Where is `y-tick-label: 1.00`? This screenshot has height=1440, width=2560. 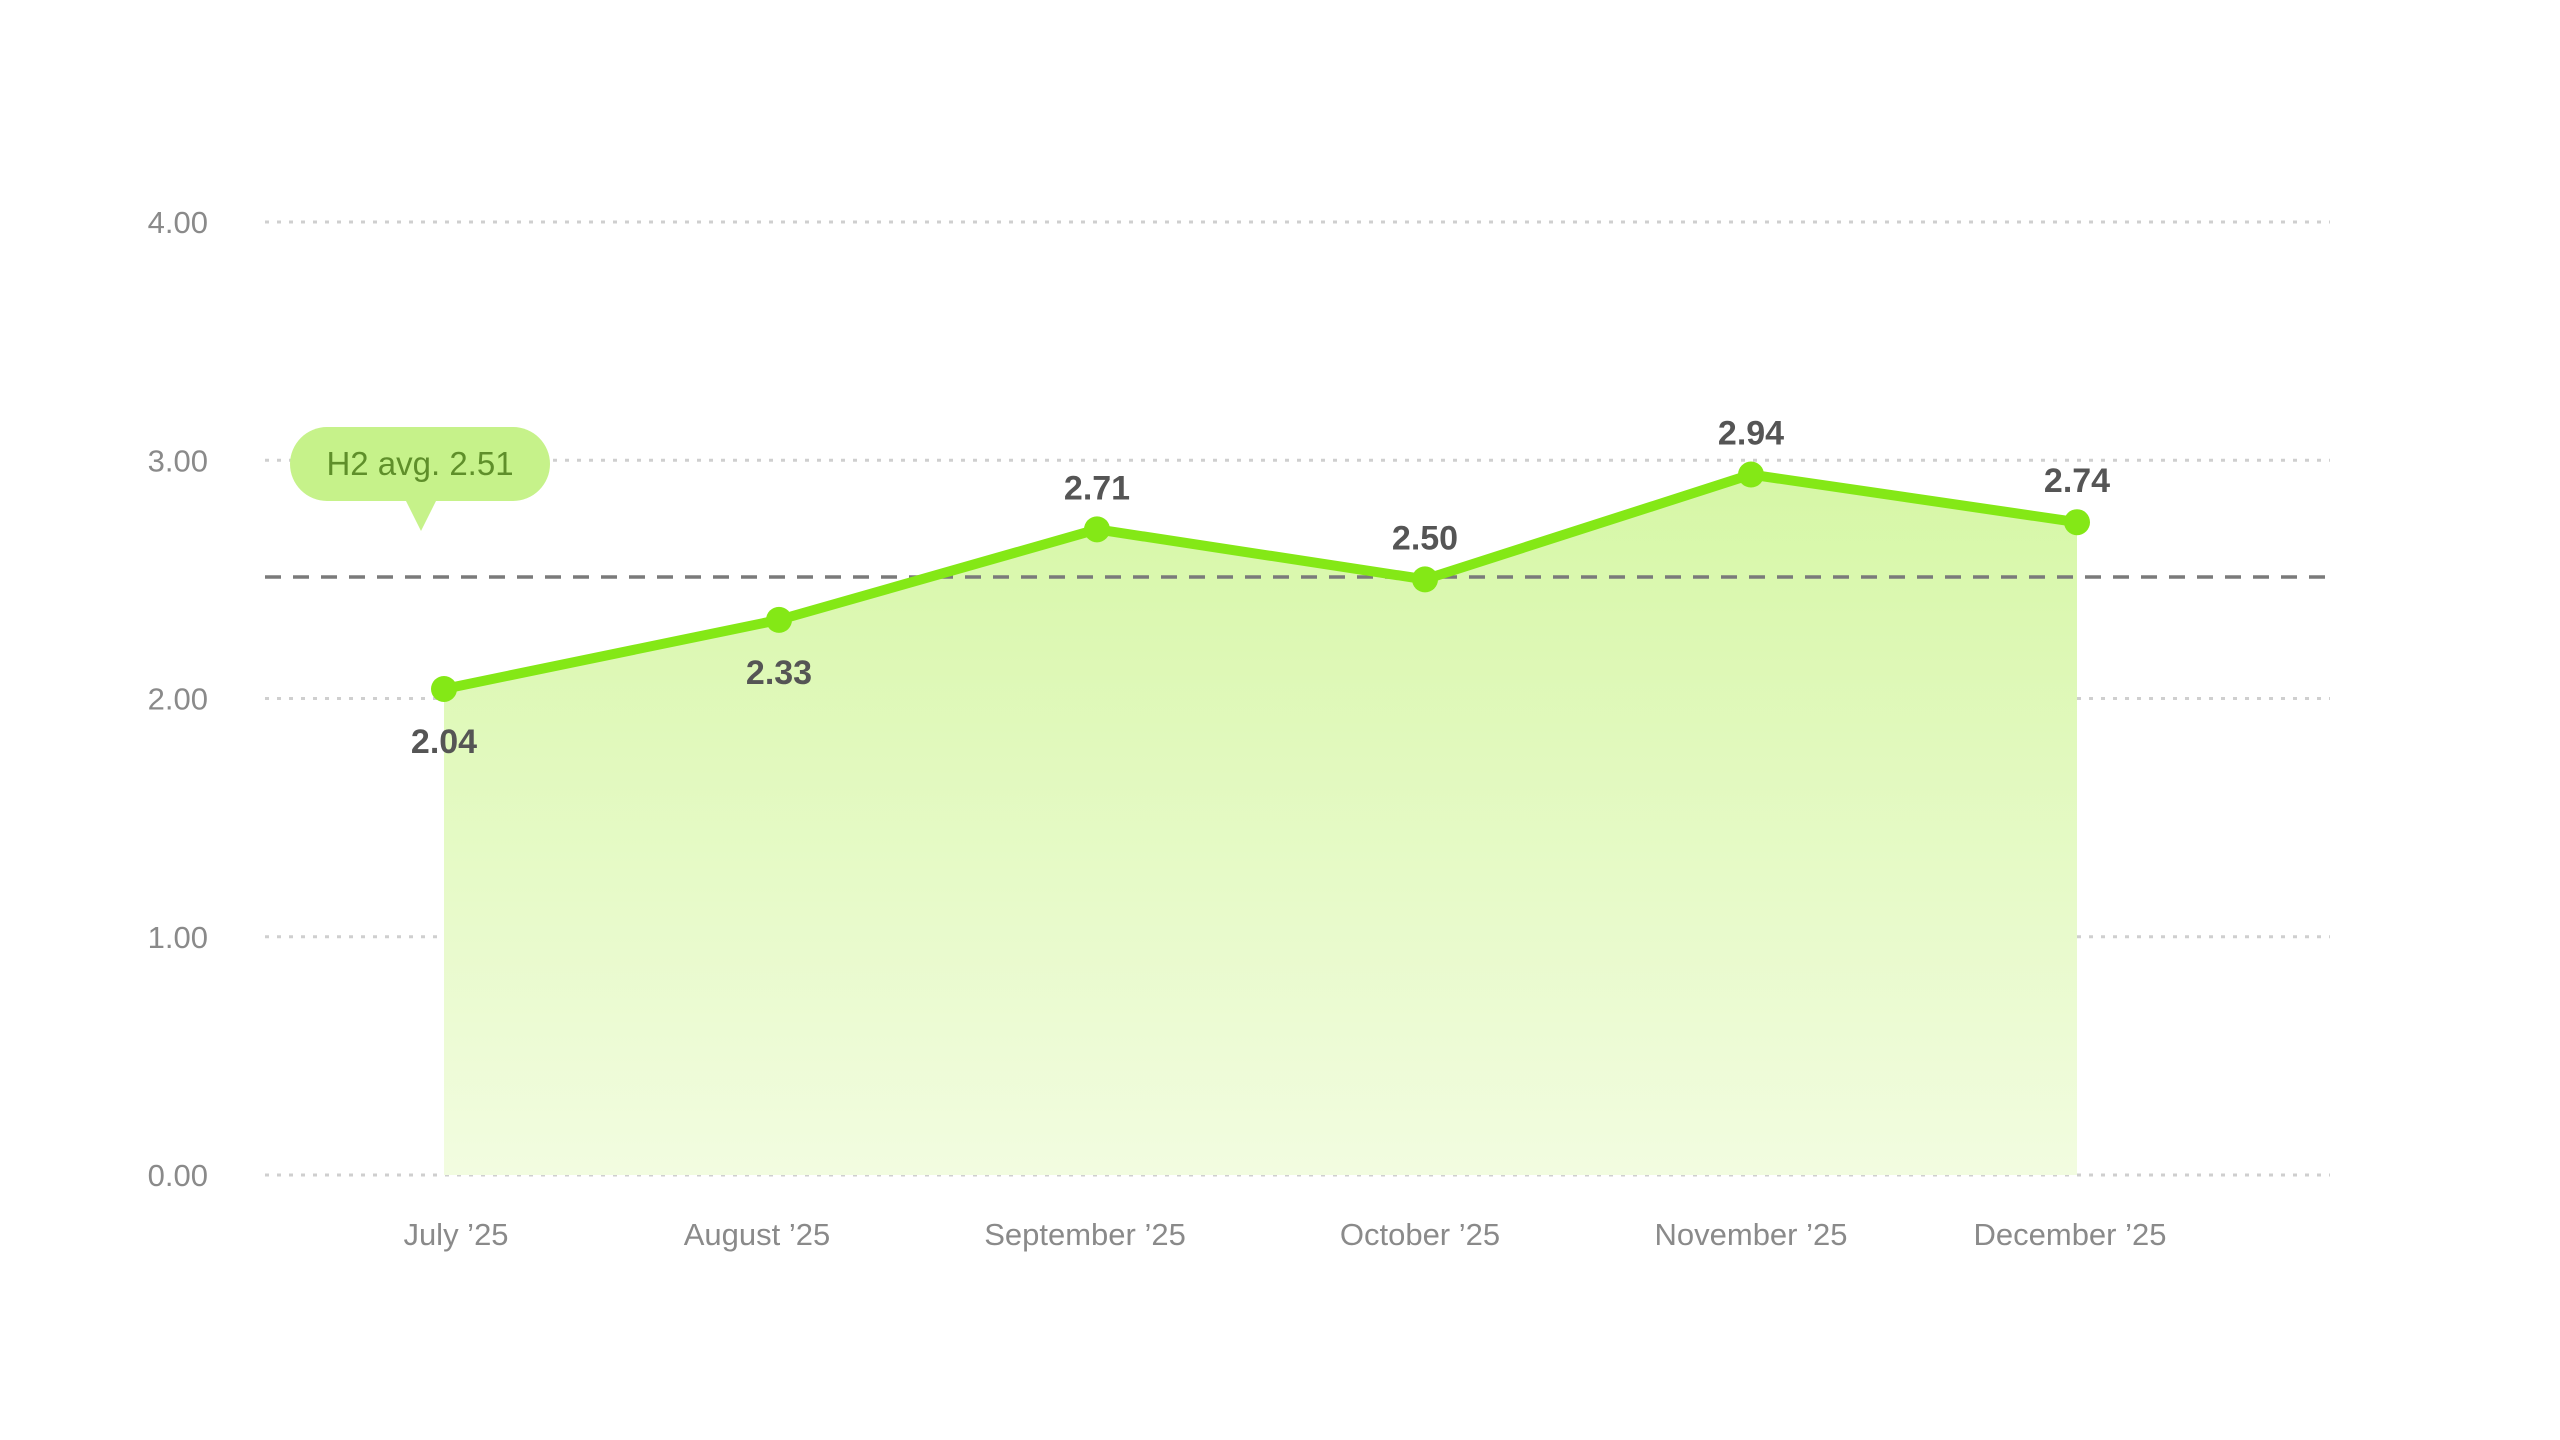
y-tick-label: 1.00 is located at coordinates (178, 937).